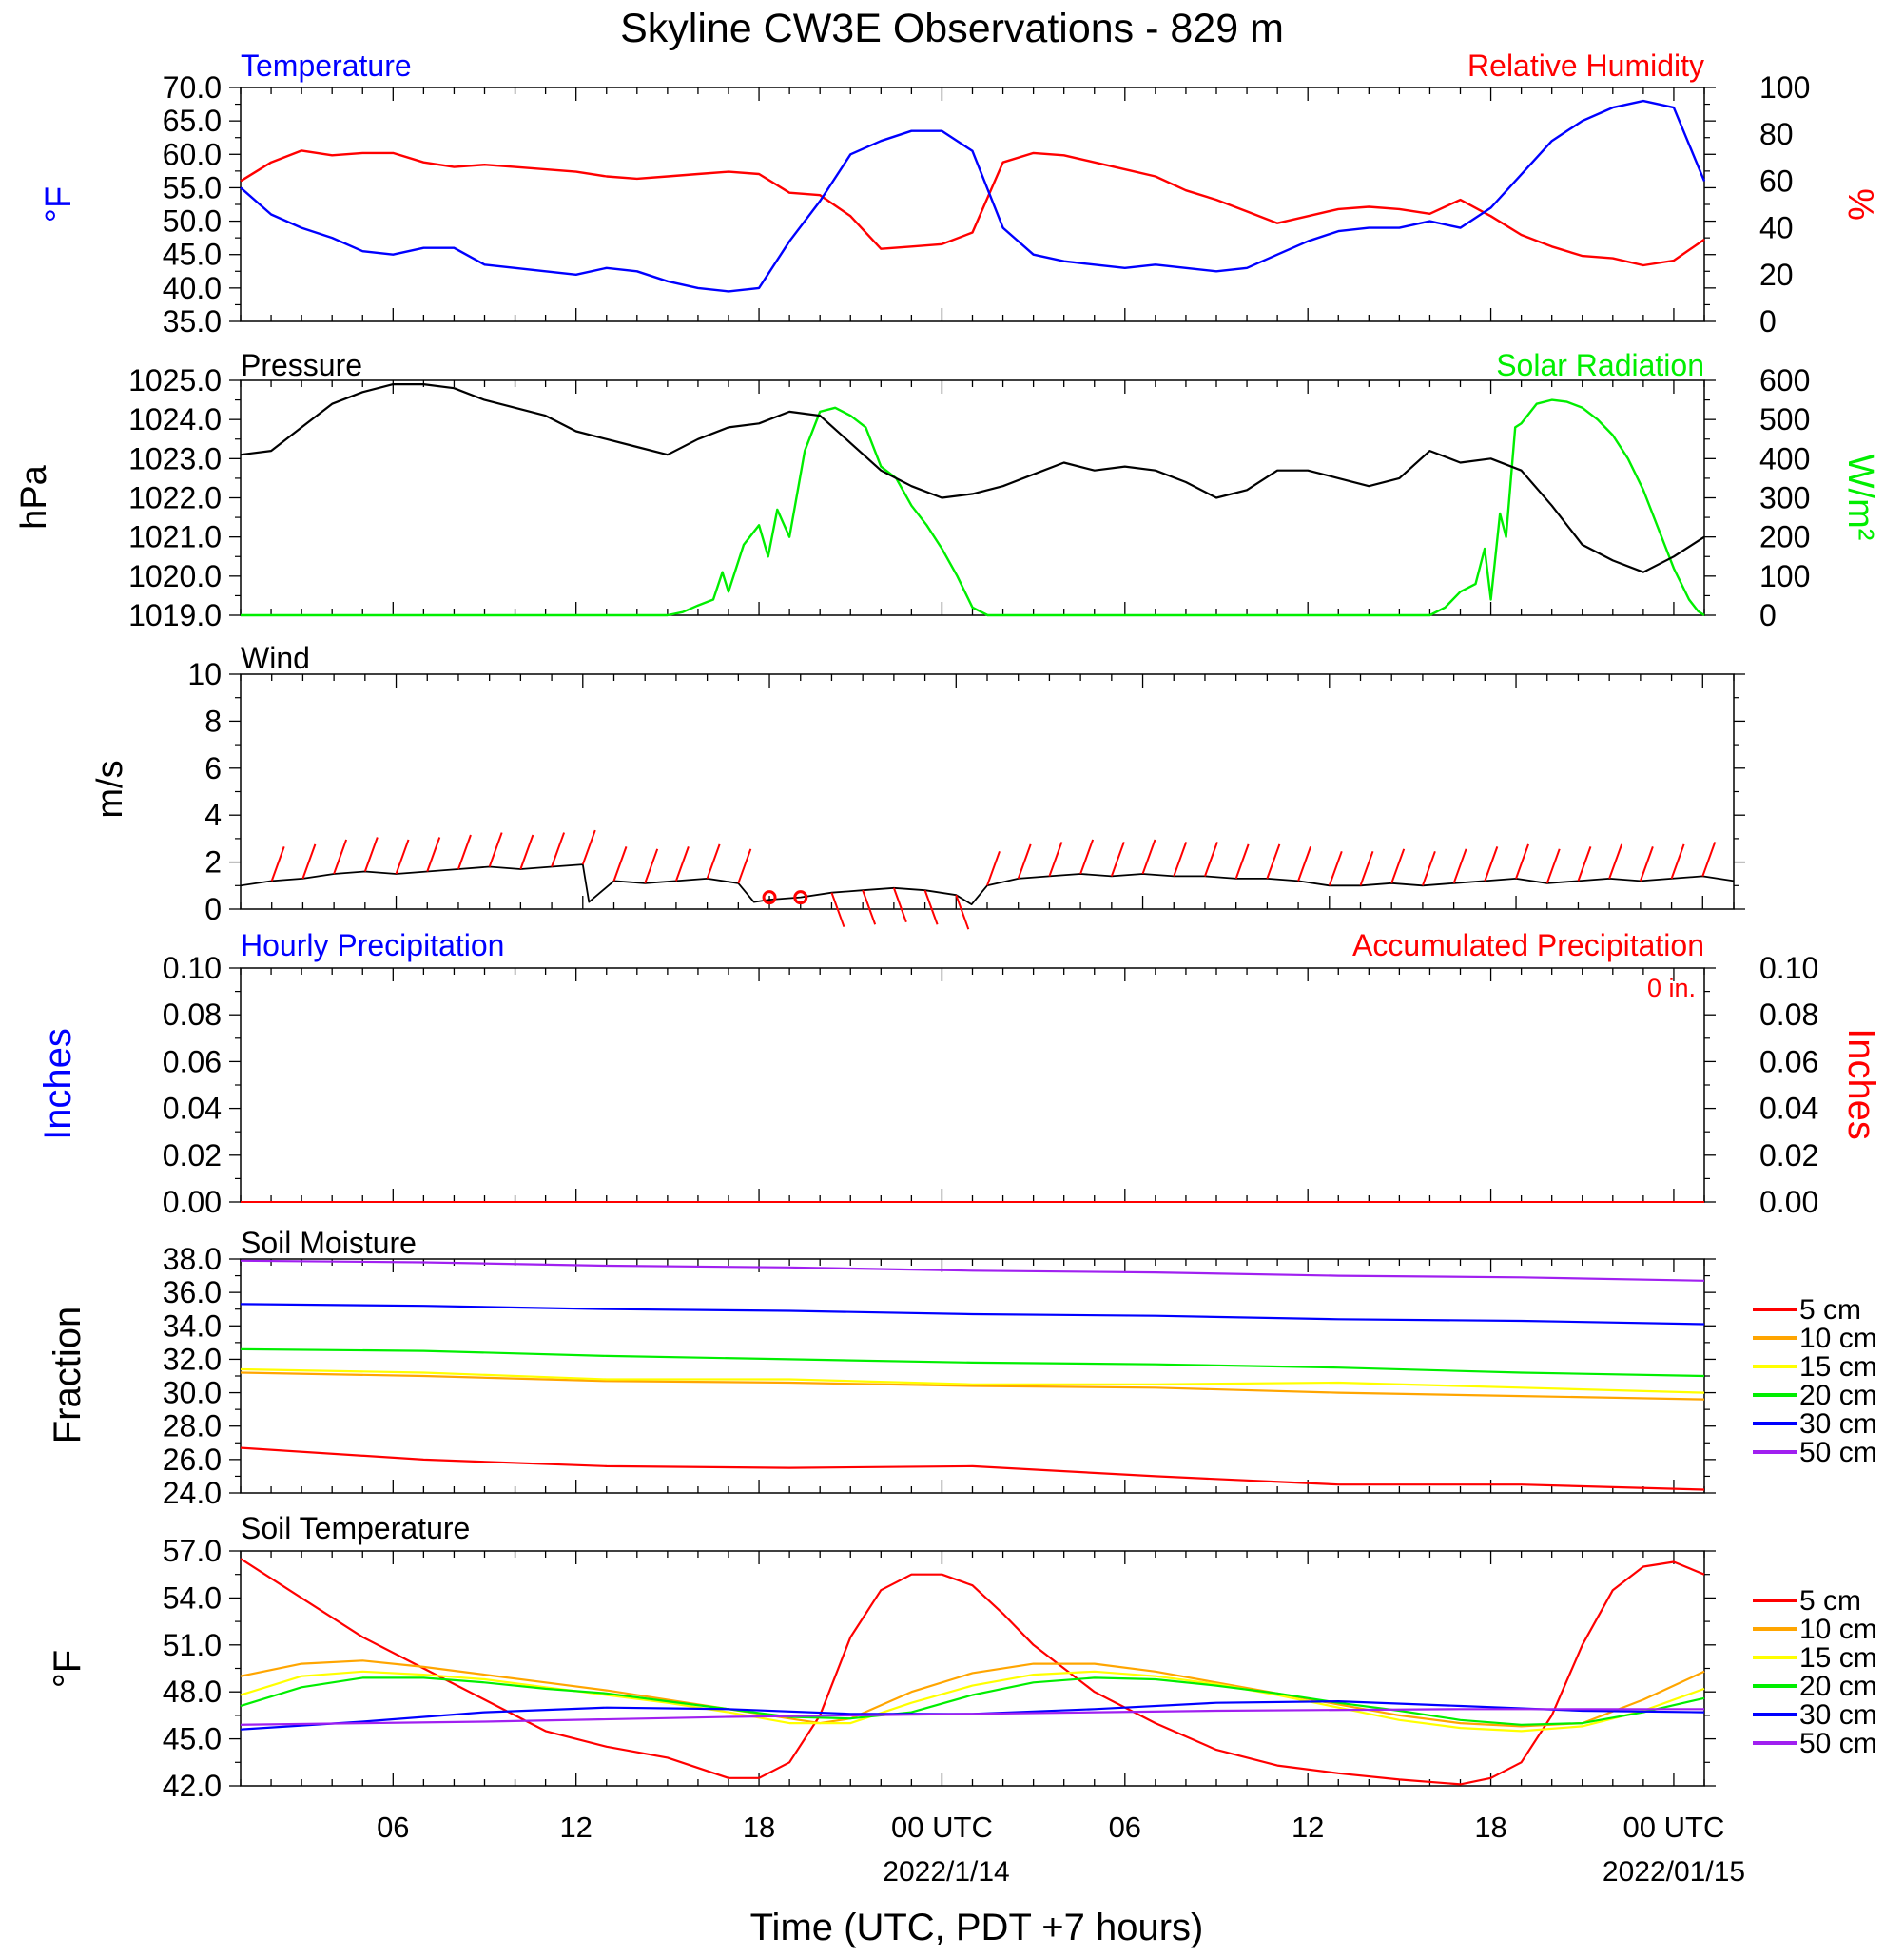 Image resolution: width=1904 pixels, height=1957 pixels. I want to click on date-label-1: 2022/1/14, so click(946, 1872).